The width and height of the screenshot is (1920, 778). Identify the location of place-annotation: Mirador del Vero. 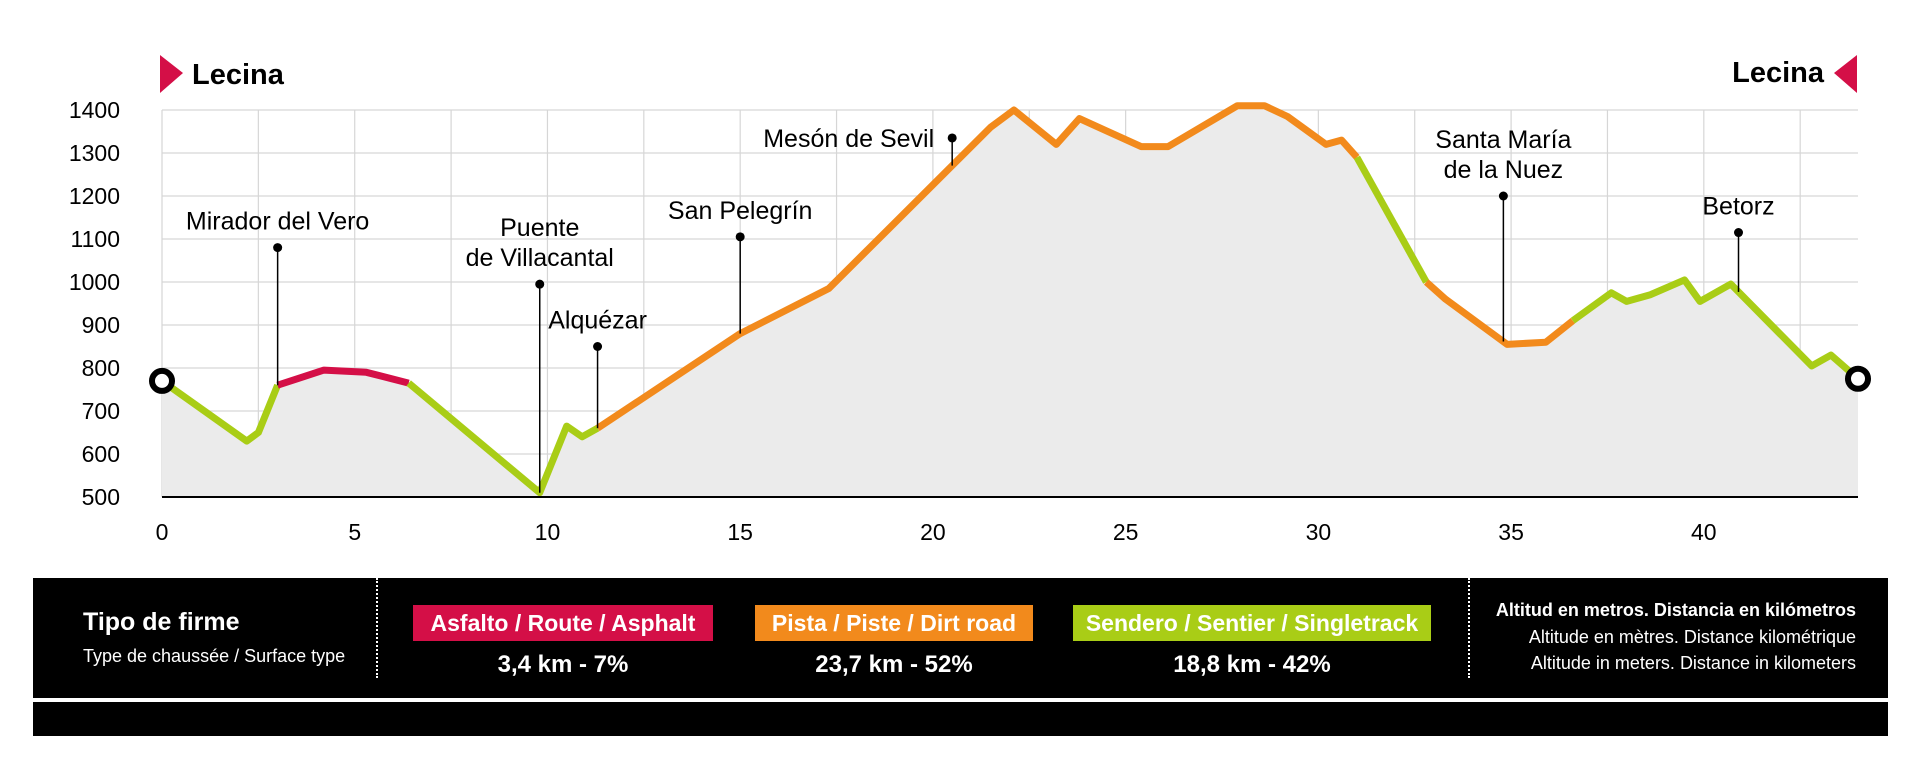
(277, 297).